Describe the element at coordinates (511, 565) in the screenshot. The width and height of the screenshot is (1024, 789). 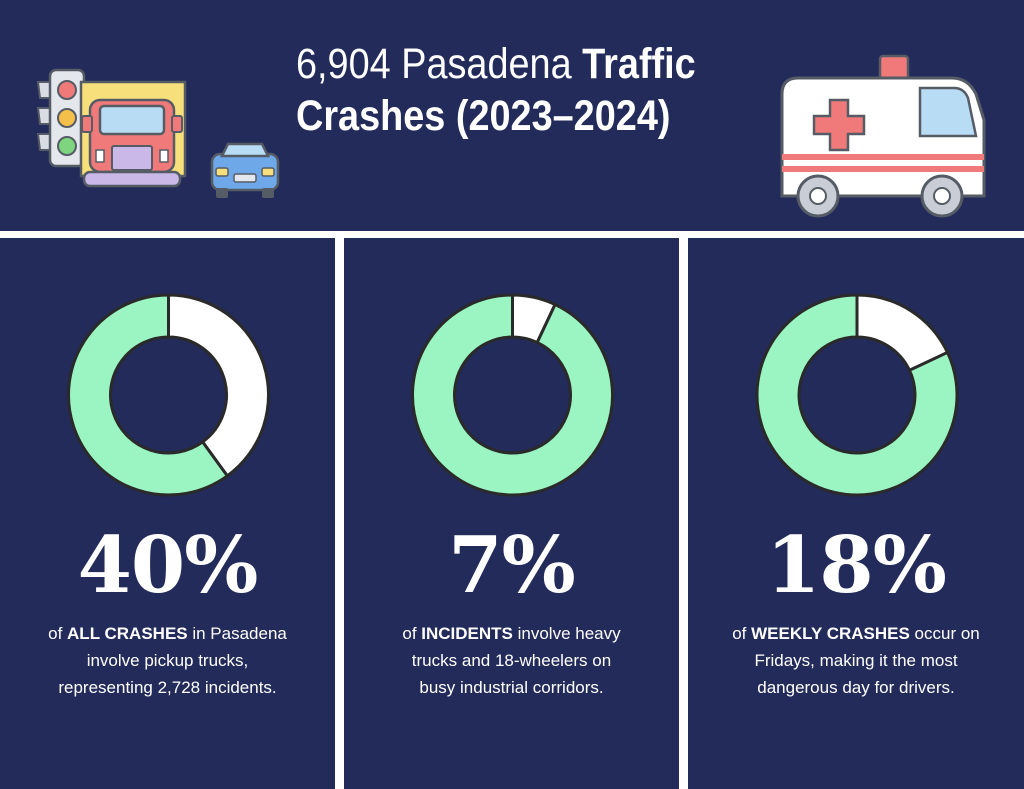
I see `stat-value-heavy-trucks: 7%` at that location.